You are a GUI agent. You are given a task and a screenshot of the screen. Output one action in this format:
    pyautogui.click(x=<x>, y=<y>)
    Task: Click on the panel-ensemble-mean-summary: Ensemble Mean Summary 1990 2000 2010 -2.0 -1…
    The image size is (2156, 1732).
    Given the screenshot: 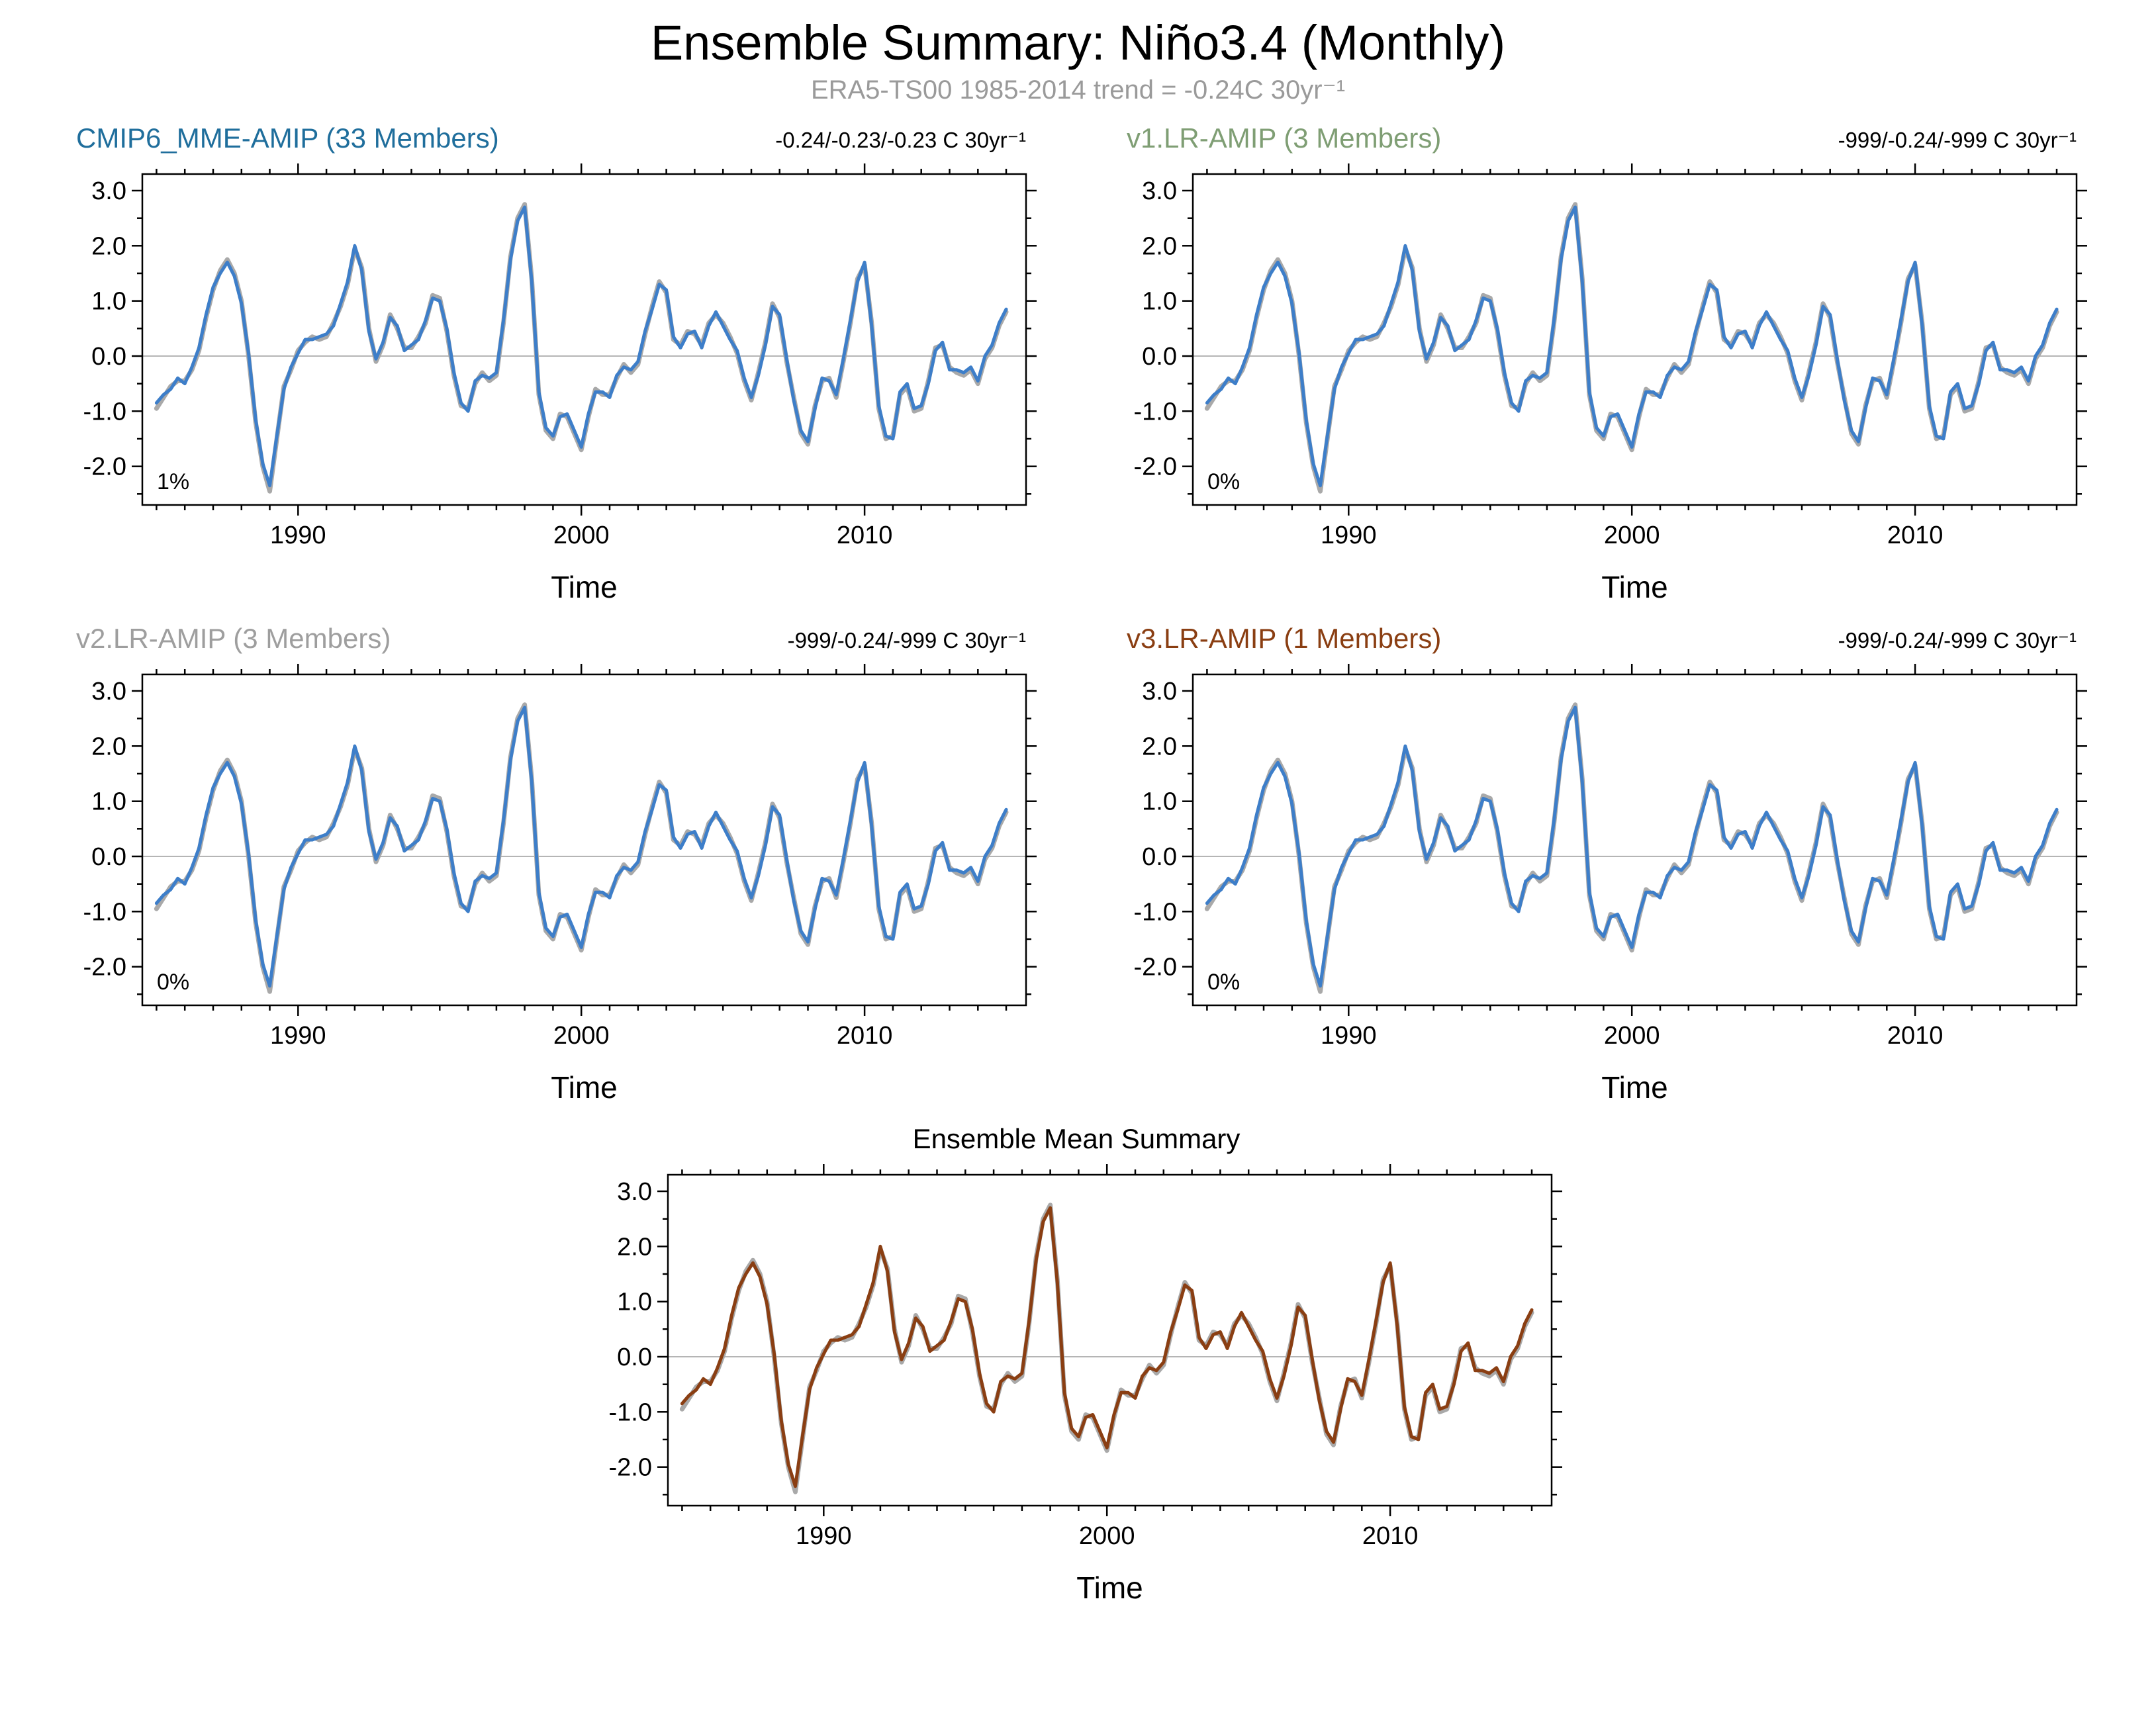 What is the action you would take?
    pyautogui.click(x=1078, y=1364)
    